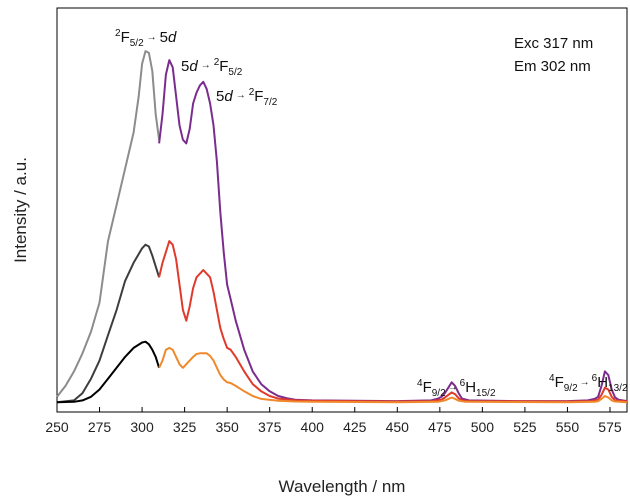 The width and height of the screenshot is (630, 498). Describe the element at coordinates (553, 43) in the screenshot. I see `note-excitation: Exc 317 nm` at that location.